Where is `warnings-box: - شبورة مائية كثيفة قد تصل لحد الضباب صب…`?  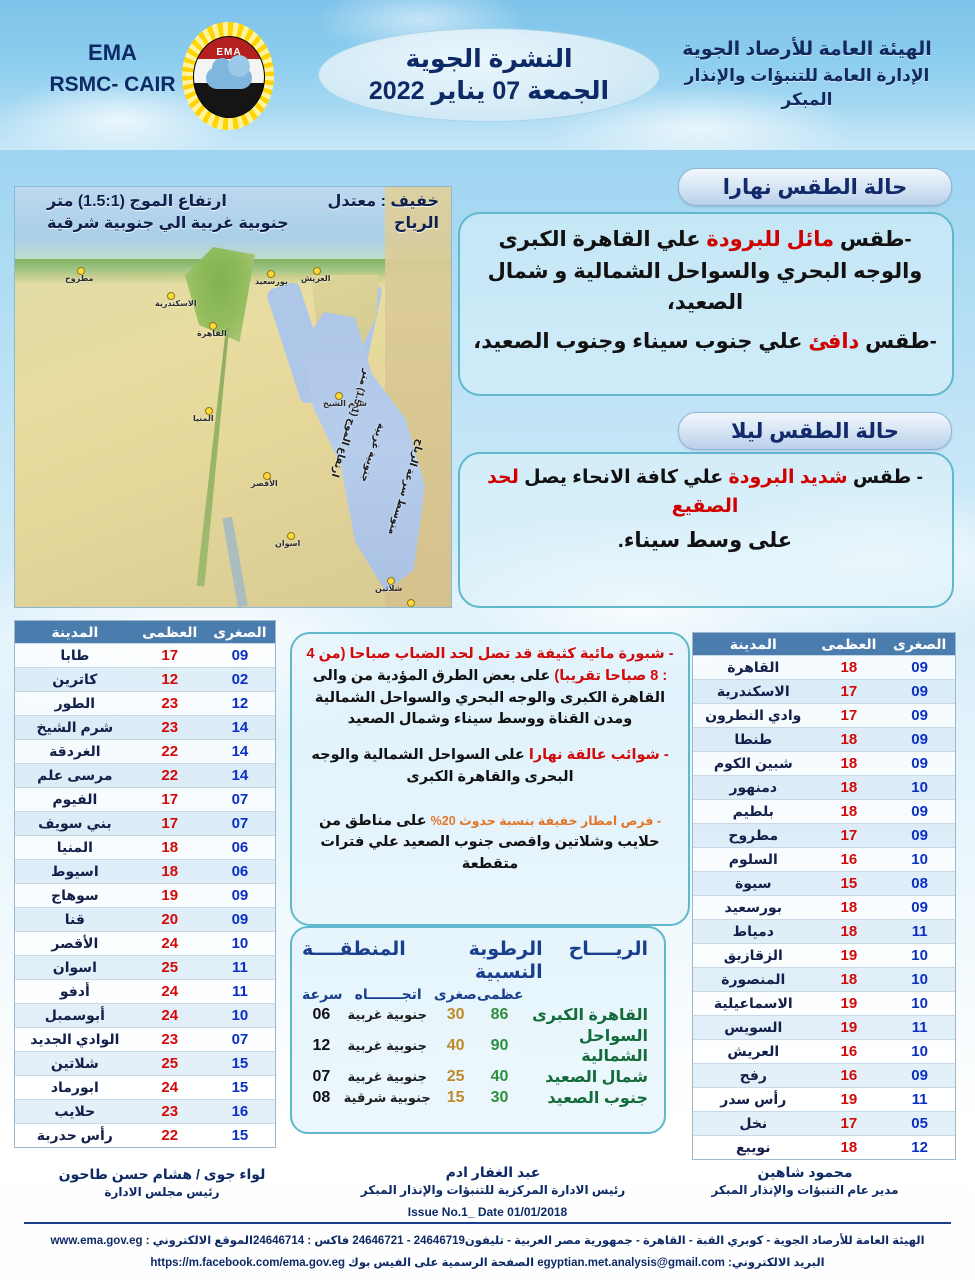
warnings-box: - شبورة مائية كثيفة قد تصل لحد الضباب صب… is located at coordinates (490, 779).